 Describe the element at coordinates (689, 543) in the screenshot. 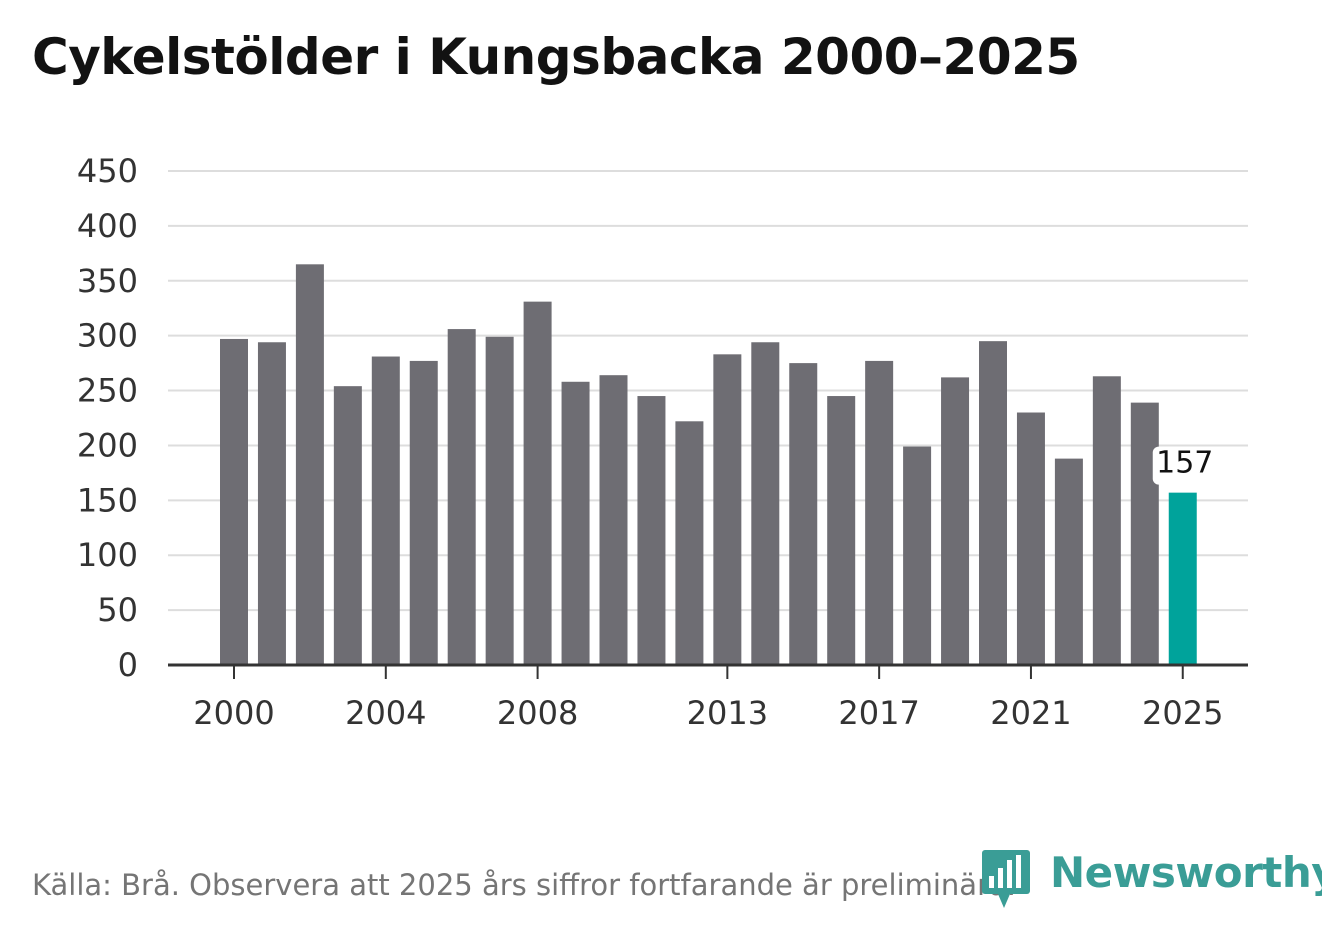

I see `bar-2012` at that location.